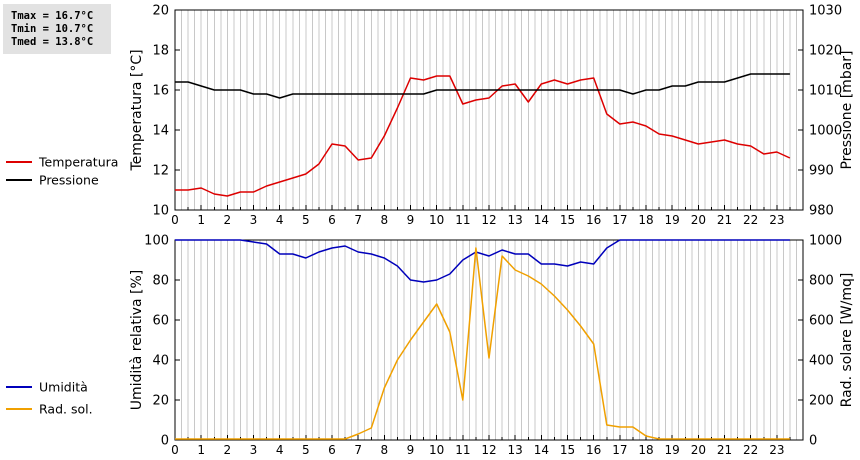 The width and height of the screenshot is (860, 460). I want to click on y-left-tick-label: 16, so click(160, 91).